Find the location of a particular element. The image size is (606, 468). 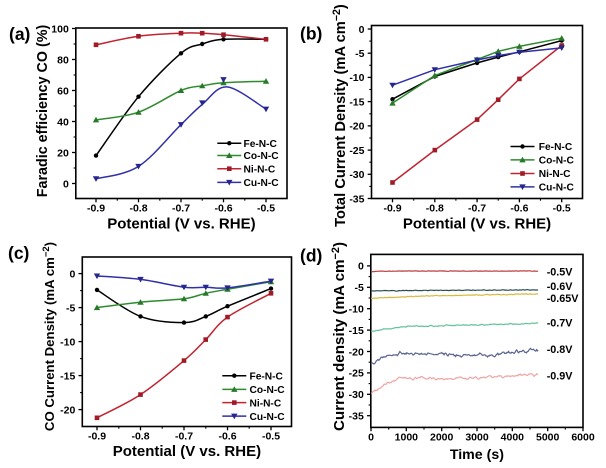

svg-text:Total Current Density (mA cm−2: Total Current Density (mA cm−2) is located at coordinates (340, 115).